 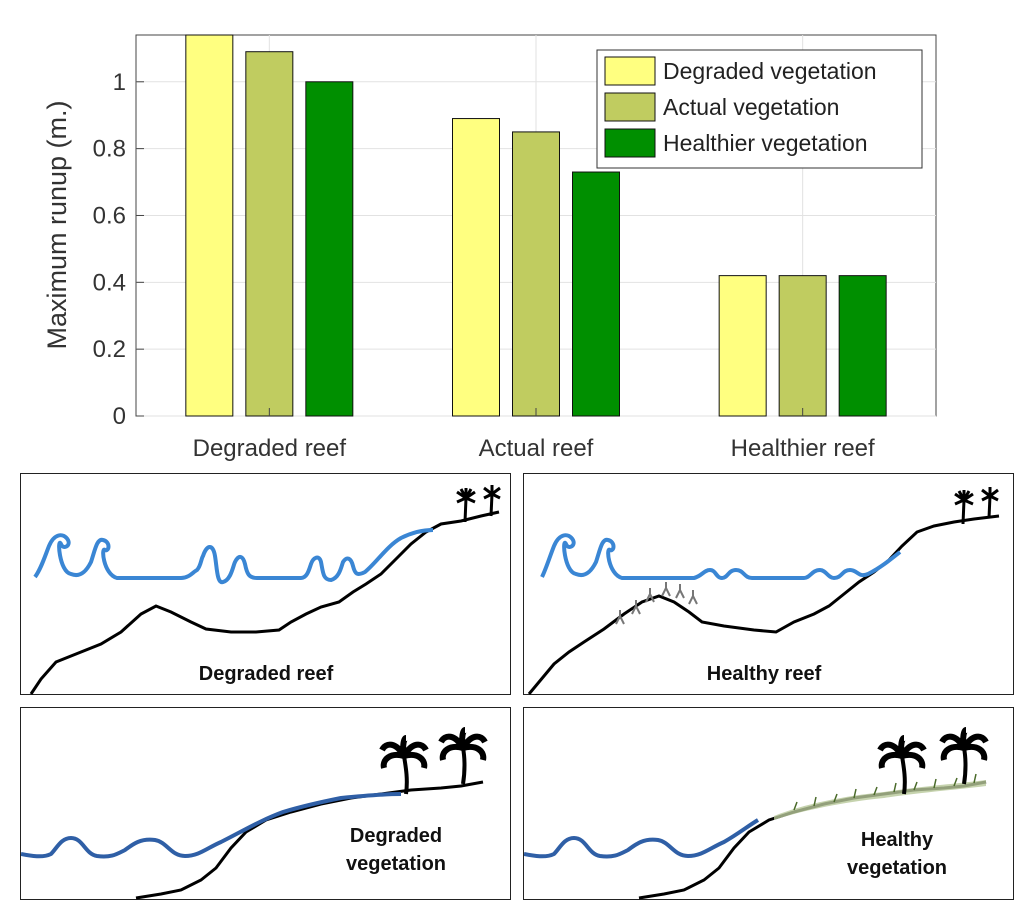 What do you see at coordinates (109, 149) in the screenshot?
I see `y-tick-label: 0.8` at bounding box center [109, 149].